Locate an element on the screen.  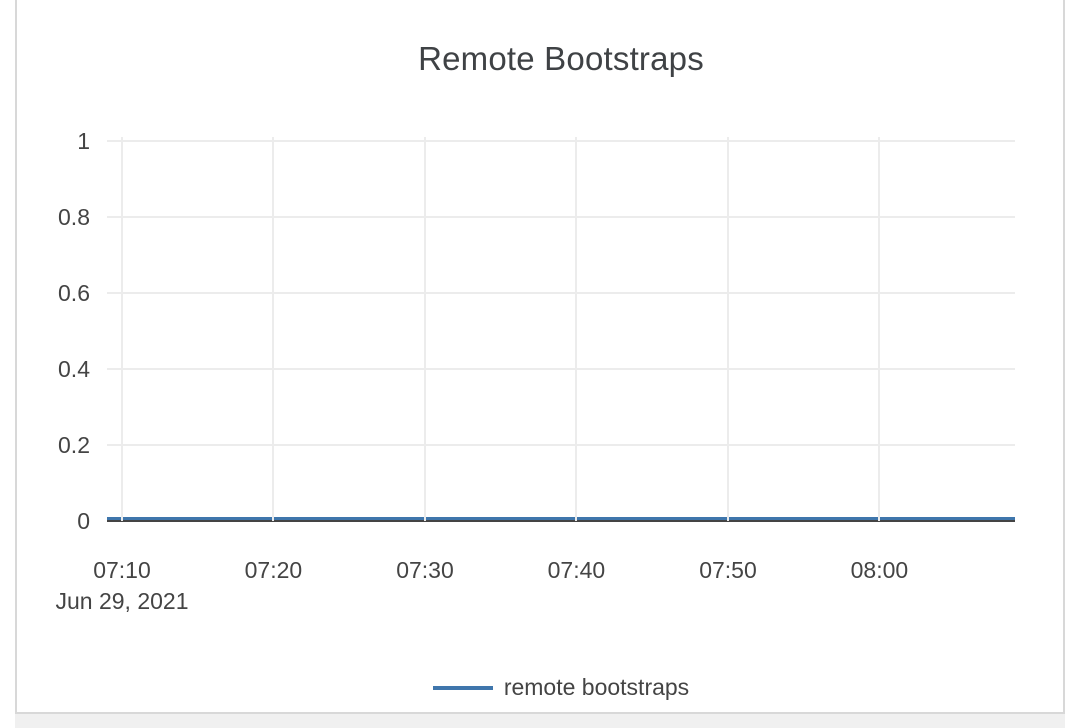
series-line-remote-bootstraps is located at coordinates (561, 518).